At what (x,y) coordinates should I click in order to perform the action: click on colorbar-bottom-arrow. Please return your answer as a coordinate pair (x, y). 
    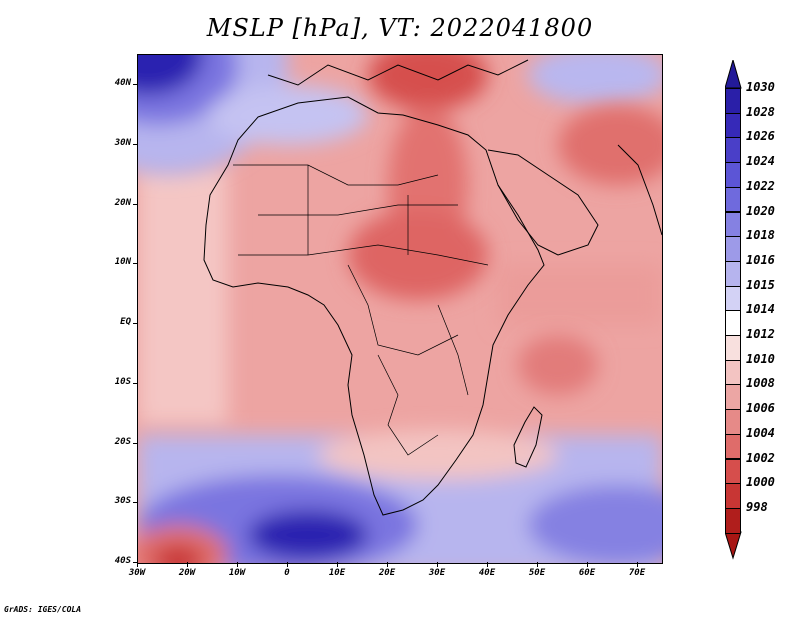
    Looking at the image, I should click on (733, 545).